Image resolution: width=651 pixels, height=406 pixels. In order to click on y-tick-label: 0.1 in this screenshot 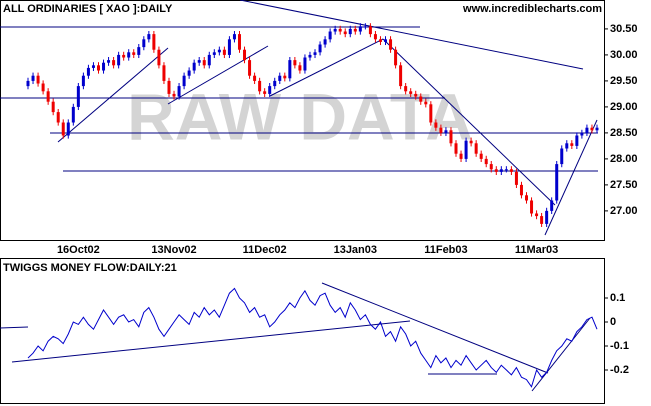, I will do `click(617, 298)`.